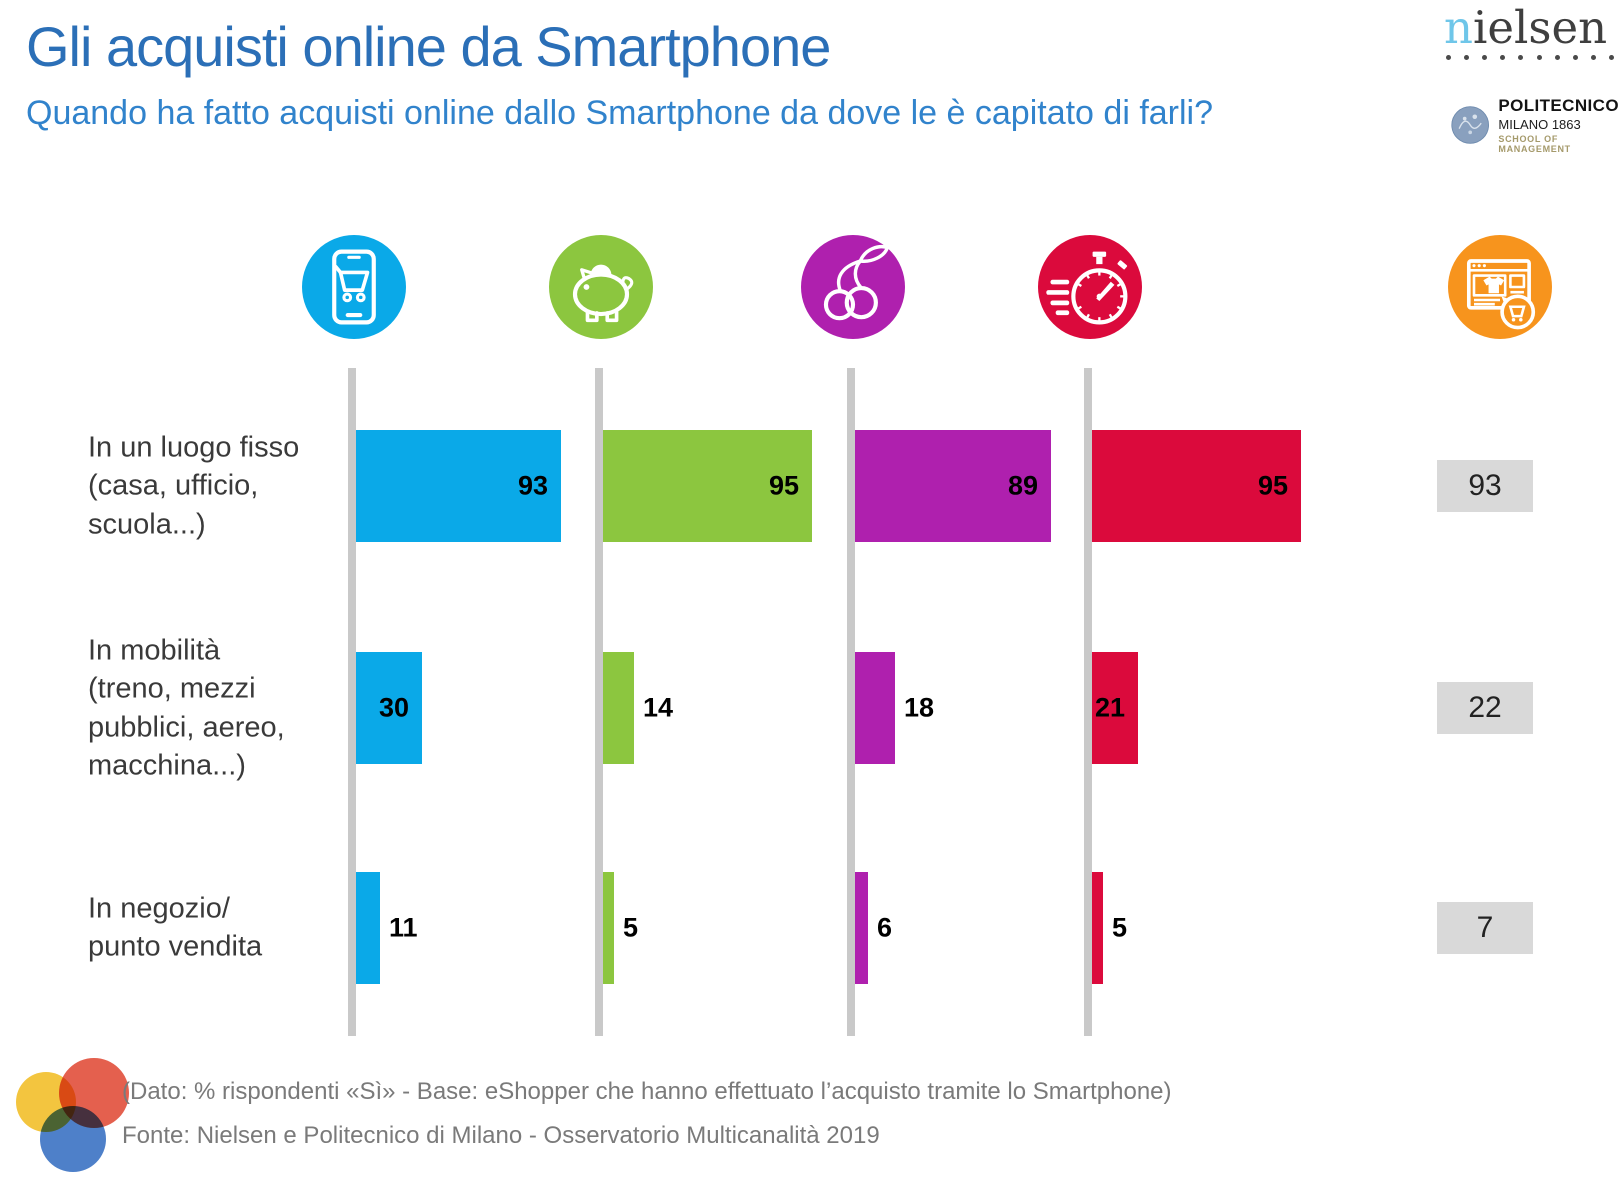 The height and width of the screenshot is (1200, 1622). Describe the element at coordinates (1530, 58) in the screenshot. I see `nielsen-dots-icon` at that location.